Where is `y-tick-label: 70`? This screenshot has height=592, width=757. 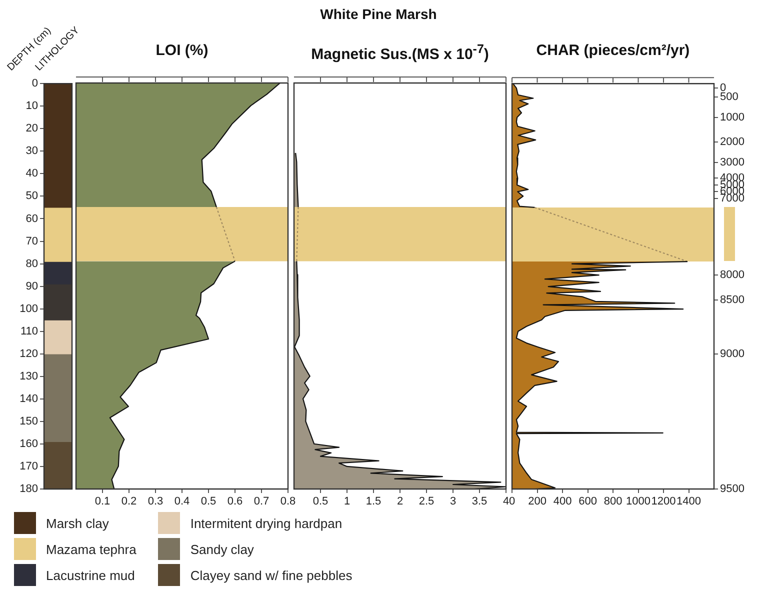
y-tick-label: 70 is located at coordinates (32, 241).